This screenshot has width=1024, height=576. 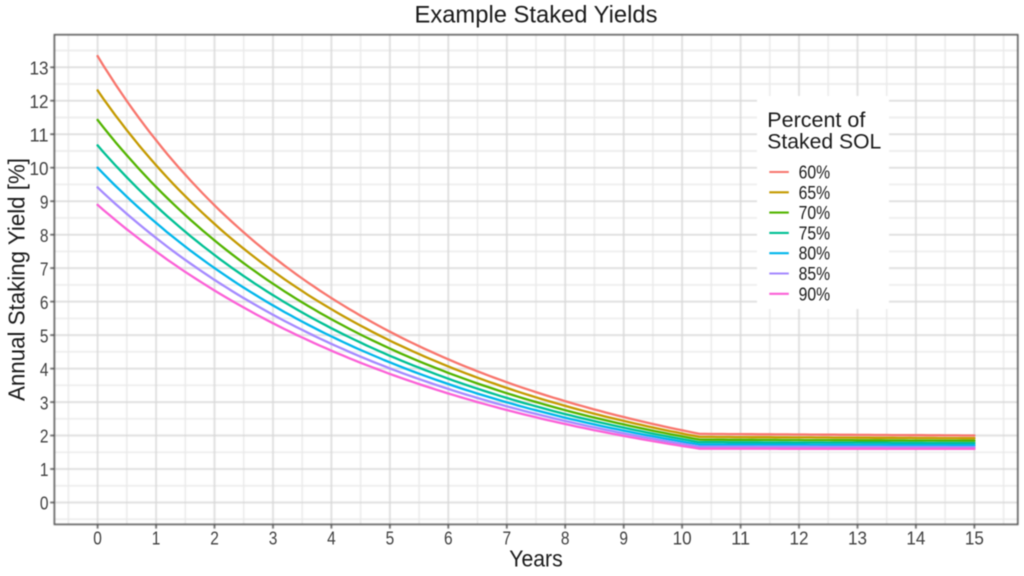 What do you see at coordinates (816, 120) in the screenshot?
I see `svg-text: Percent of` at bounding box center [816, 120].